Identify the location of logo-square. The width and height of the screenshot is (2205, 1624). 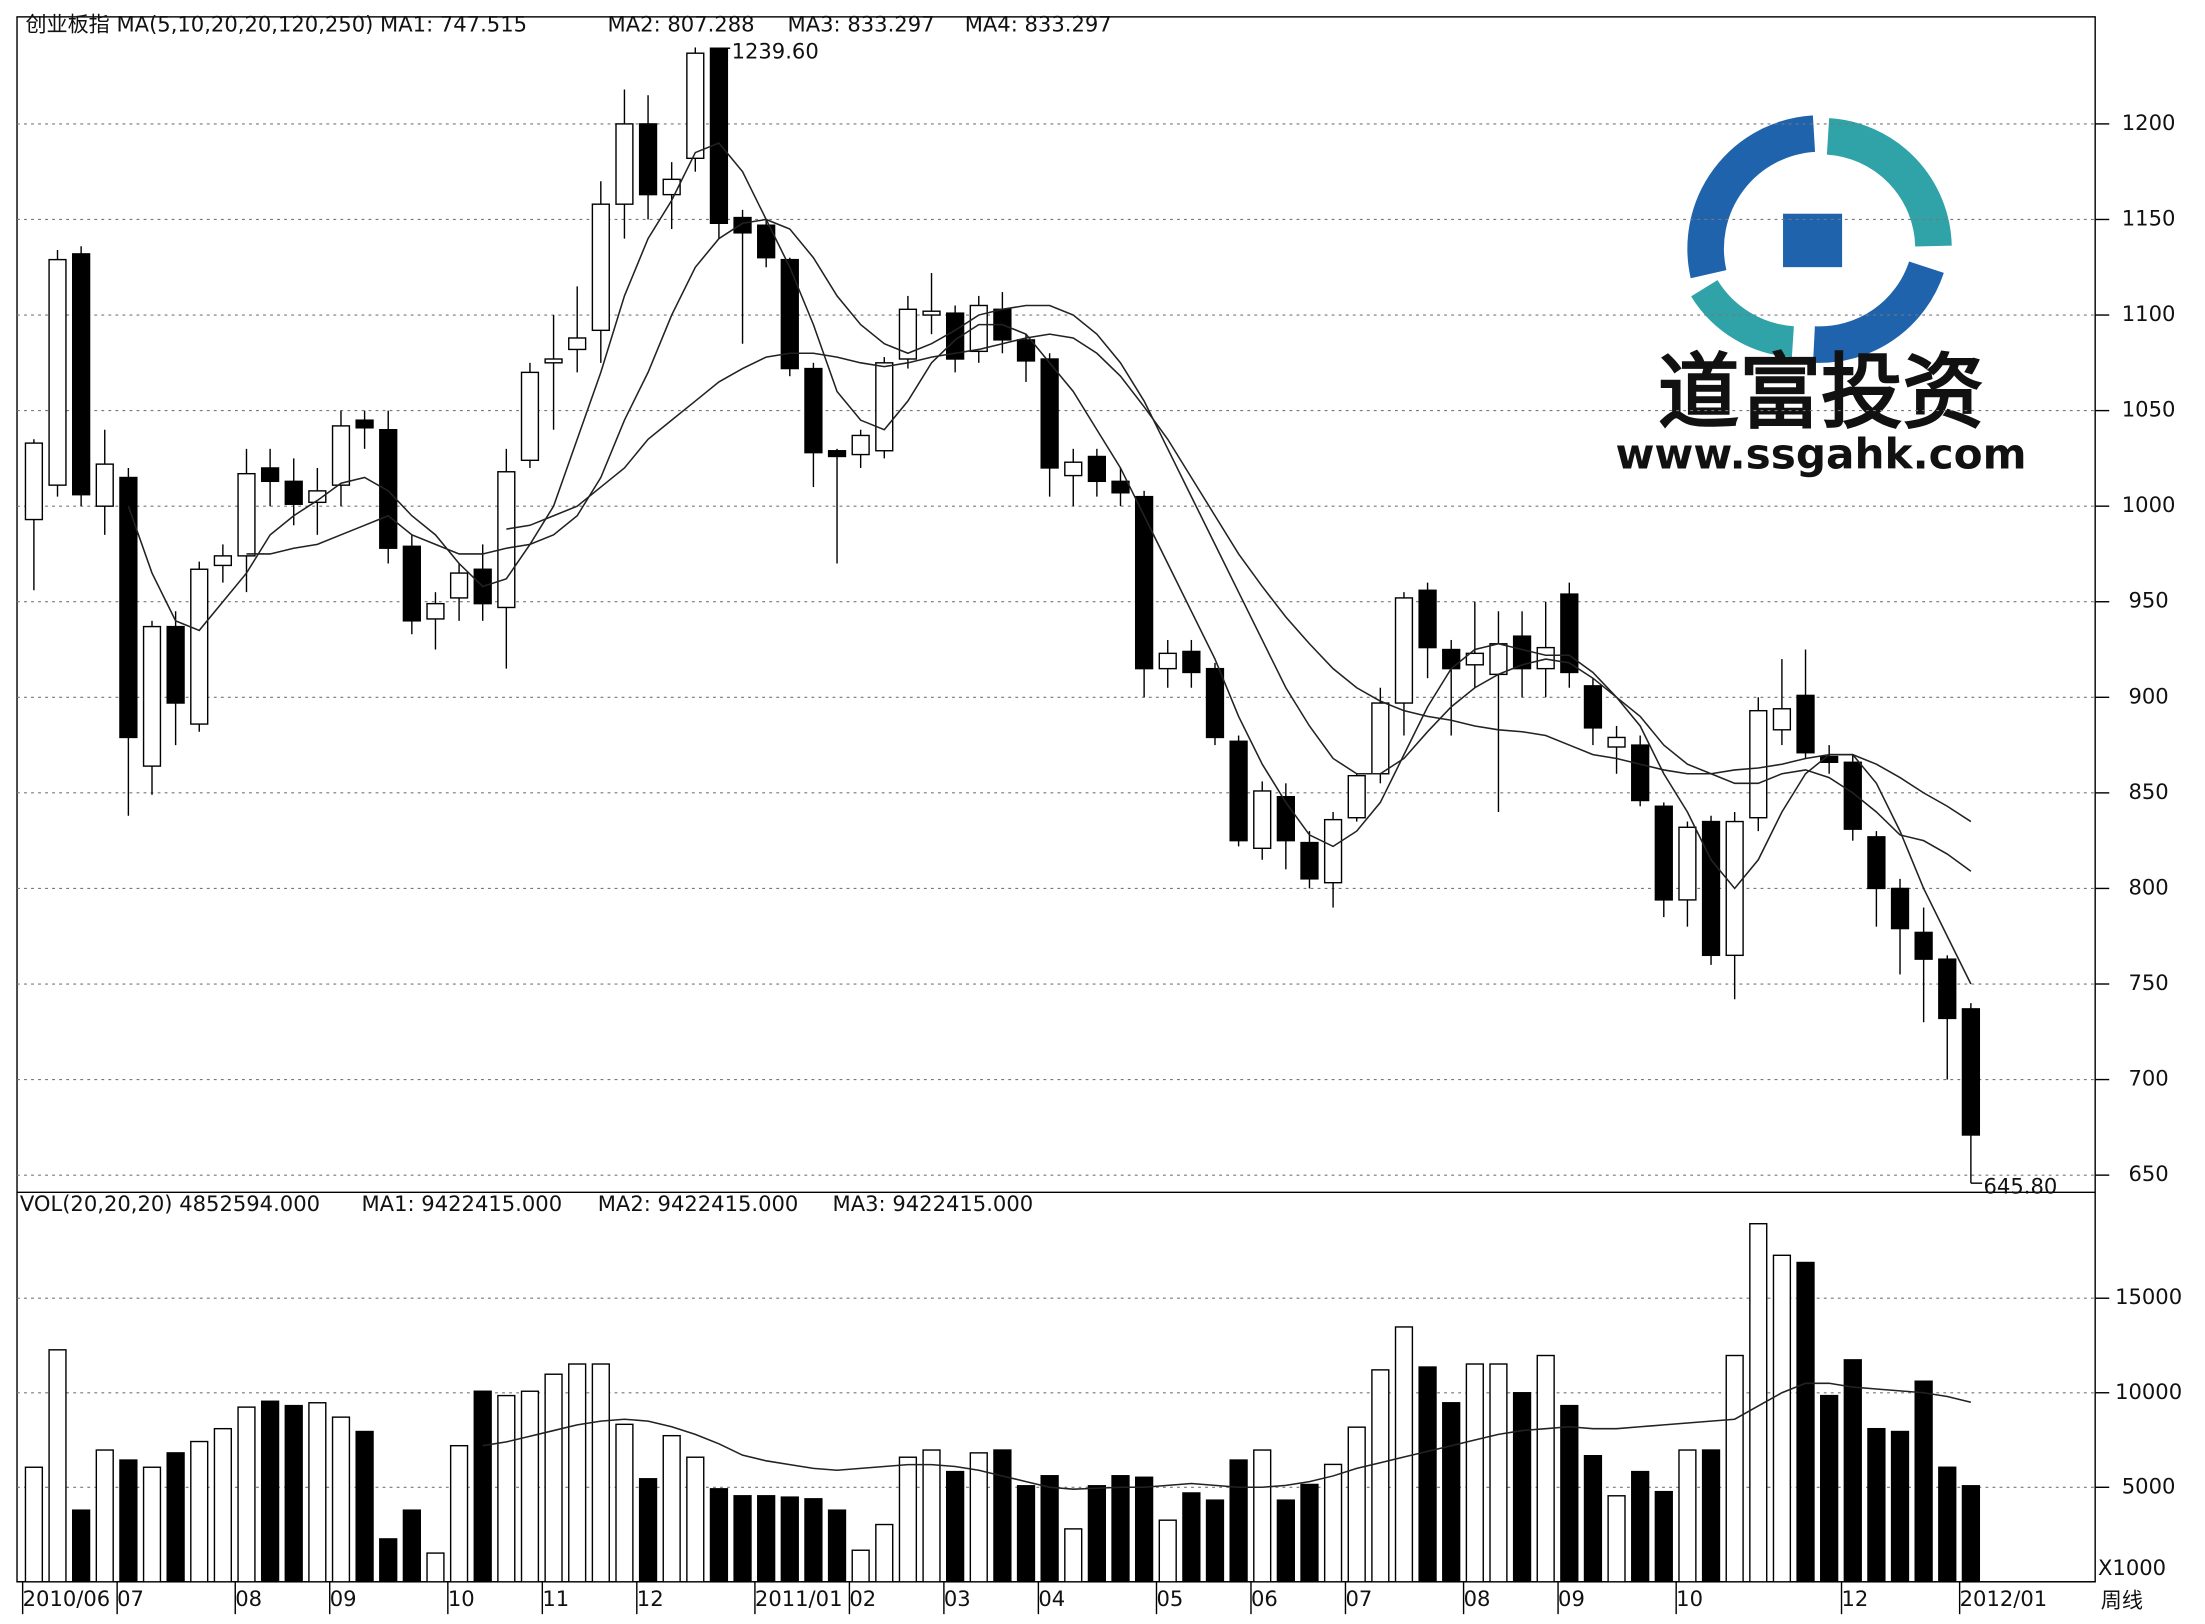
(1813, 240).